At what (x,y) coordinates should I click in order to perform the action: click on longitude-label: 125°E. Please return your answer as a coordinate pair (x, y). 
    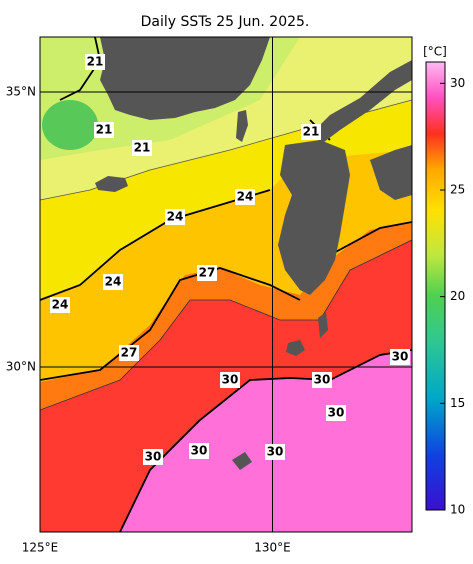
    Looking at the image, I should click on (40, 548).